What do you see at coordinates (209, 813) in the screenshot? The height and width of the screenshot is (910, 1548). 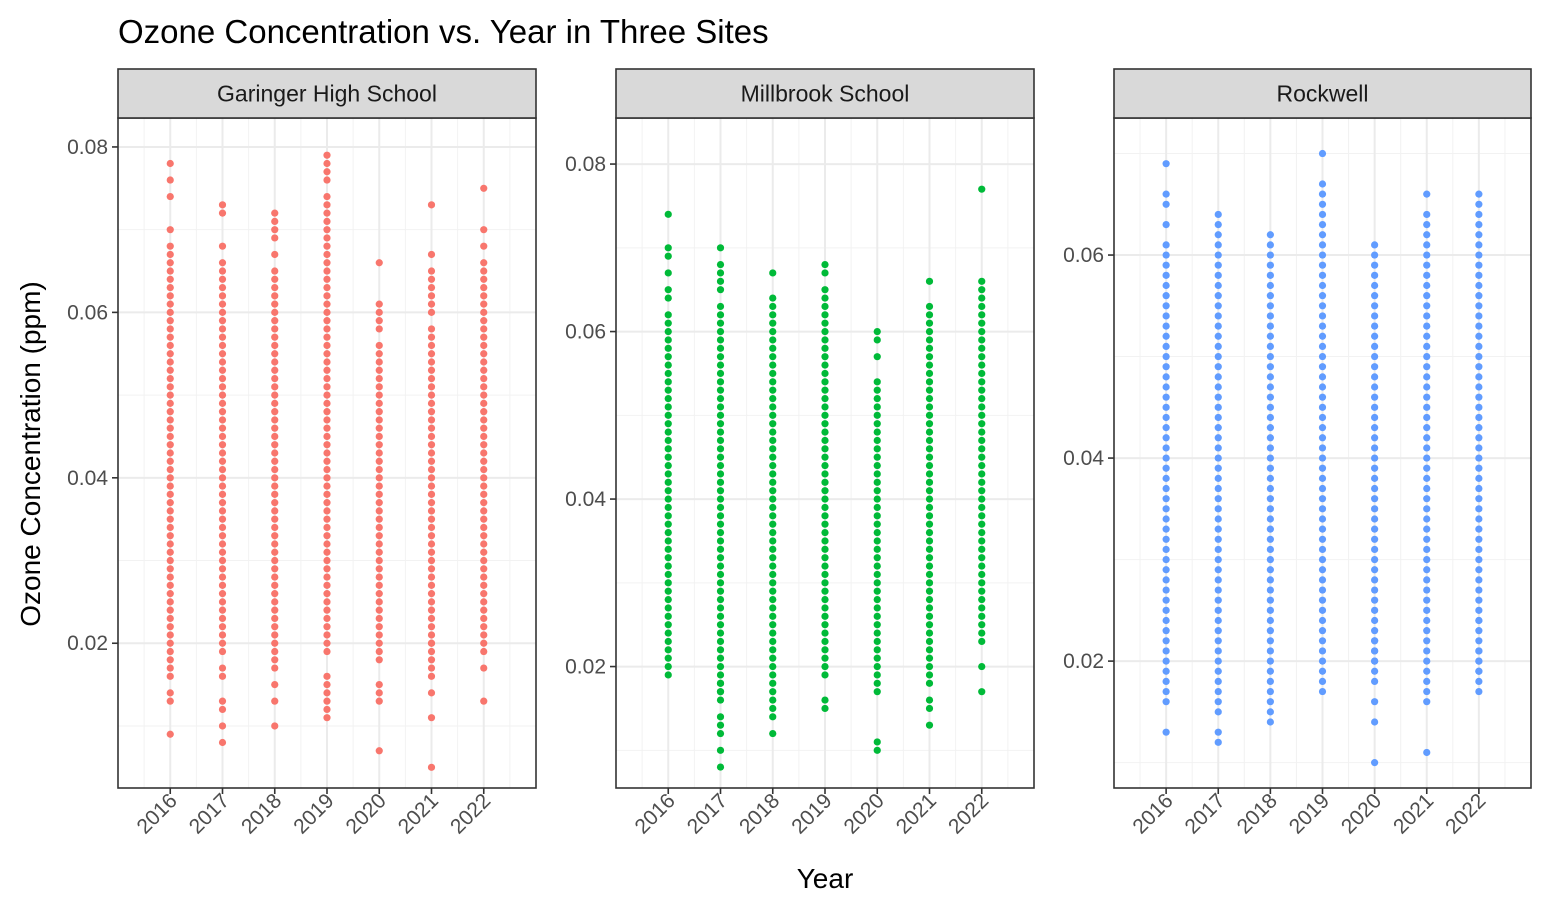 I see `x-tick-label: 2017` at bounding box center [209, 813].